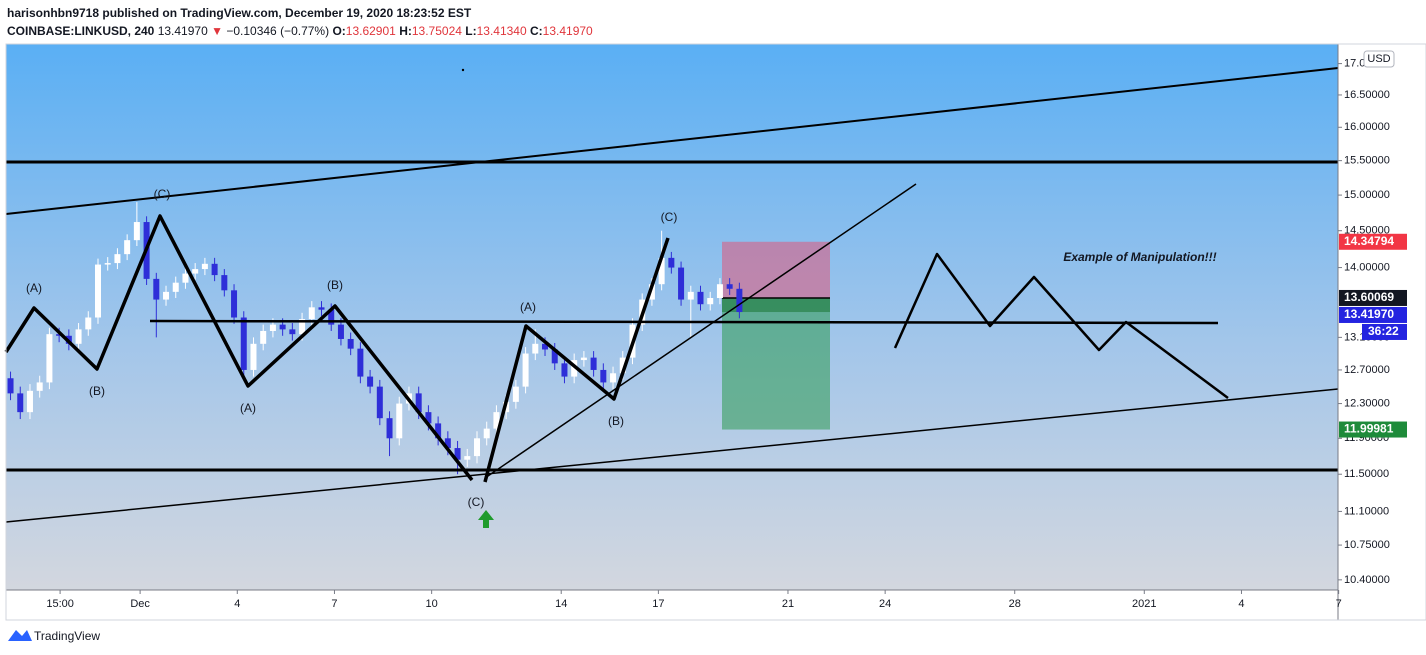 The image size is (1426, 655). Describe the element at coordinates (885, 604) in the screenshot. I see `x-tick-label: 24` at that location.